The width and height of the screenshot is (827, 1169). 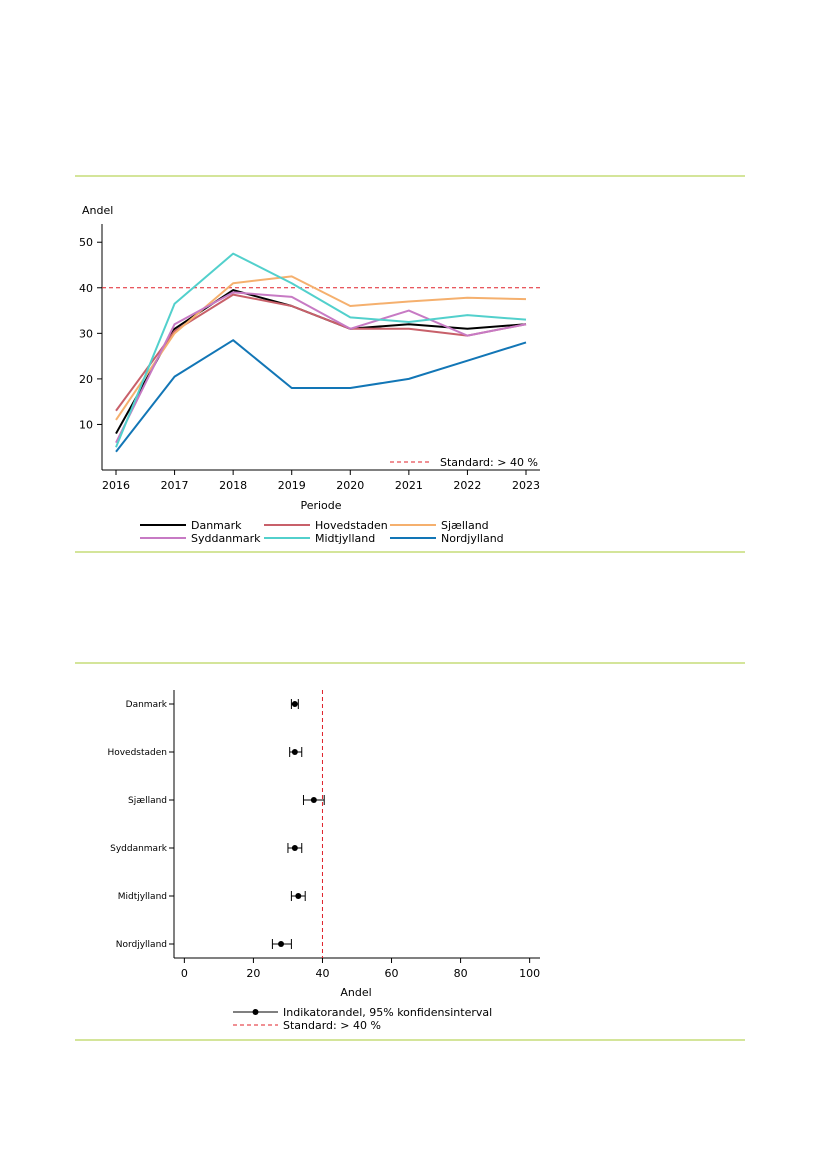 I want to click on x-tick-label: 2022, so click(x=467, y=485).